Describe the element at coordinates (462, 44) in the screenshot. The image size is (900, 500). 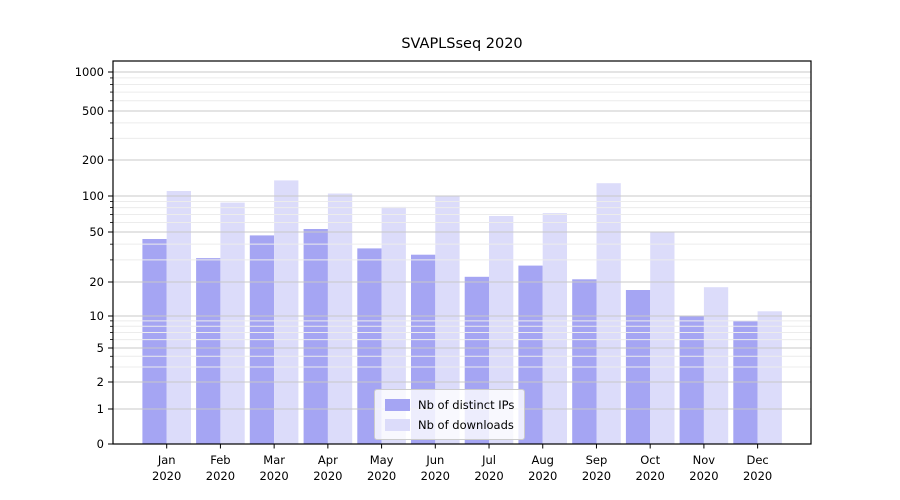
I see `chart-title: SVAPLSseq 2020` at that location.